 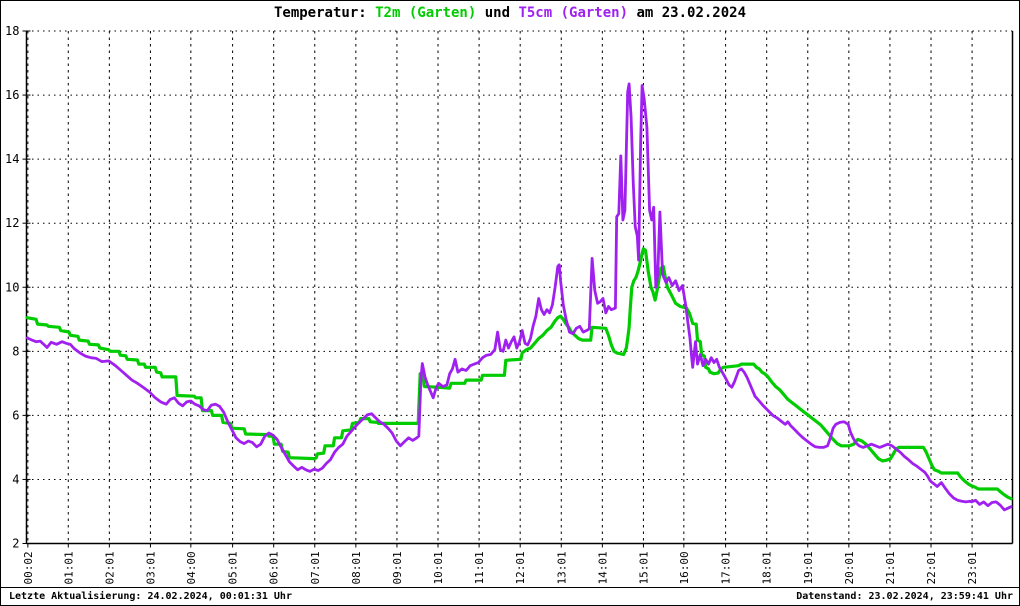 What do you see at coordinates (890, 567) in the screenshot?
I see `x-tick-label: 21:01` at bounding box center [890, 567].